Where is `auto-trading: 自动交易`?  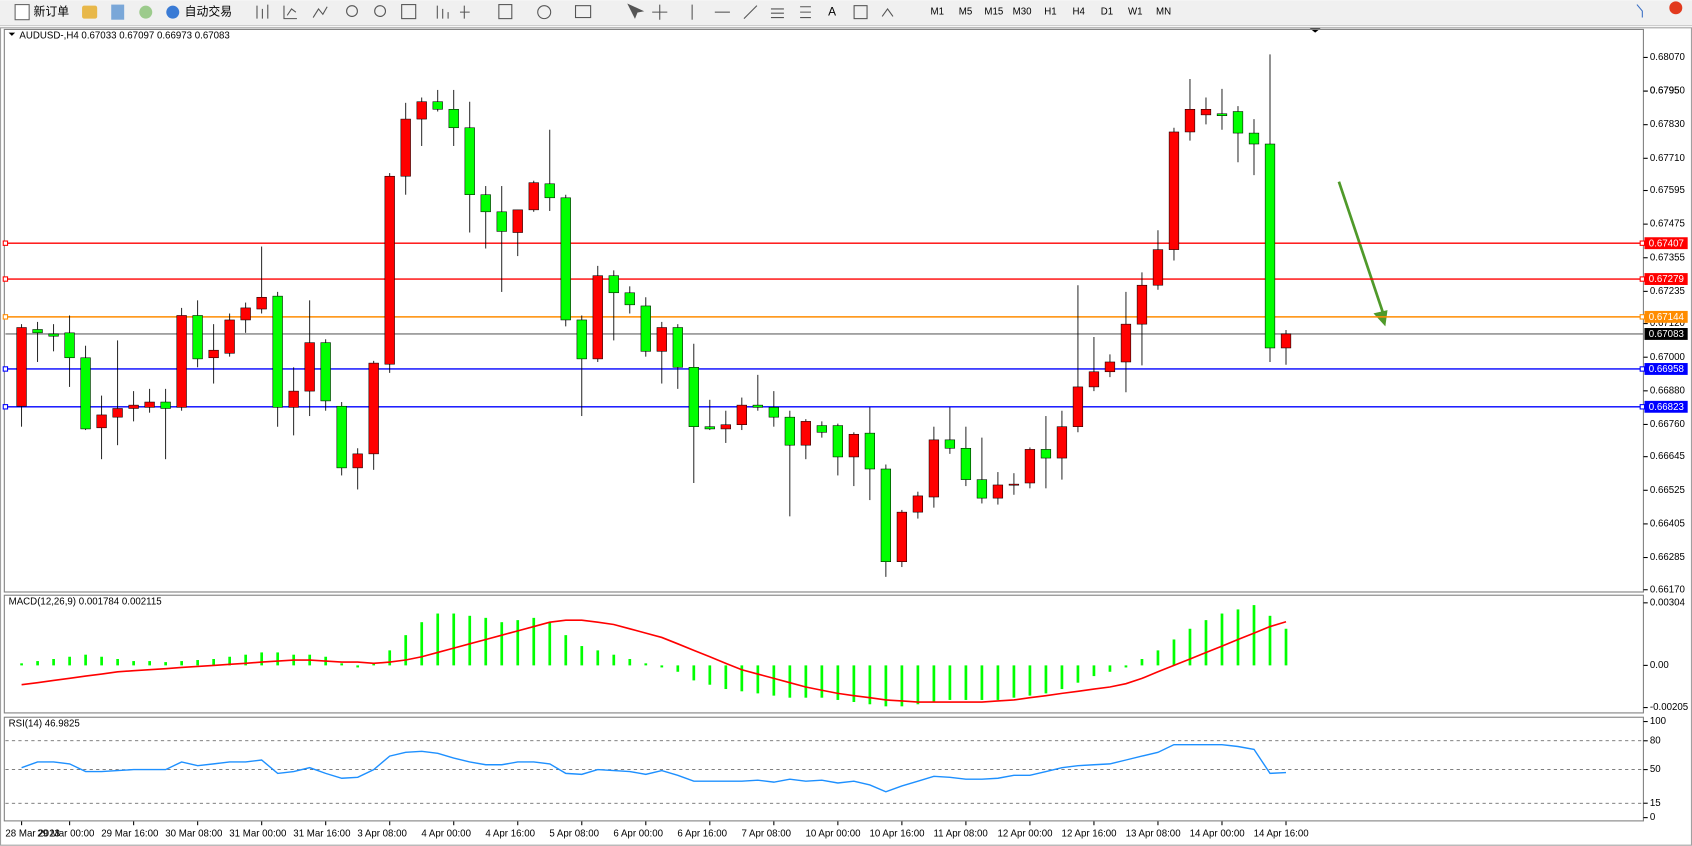
auto-trading: 自动交易 is located at coordinates (208, 11).